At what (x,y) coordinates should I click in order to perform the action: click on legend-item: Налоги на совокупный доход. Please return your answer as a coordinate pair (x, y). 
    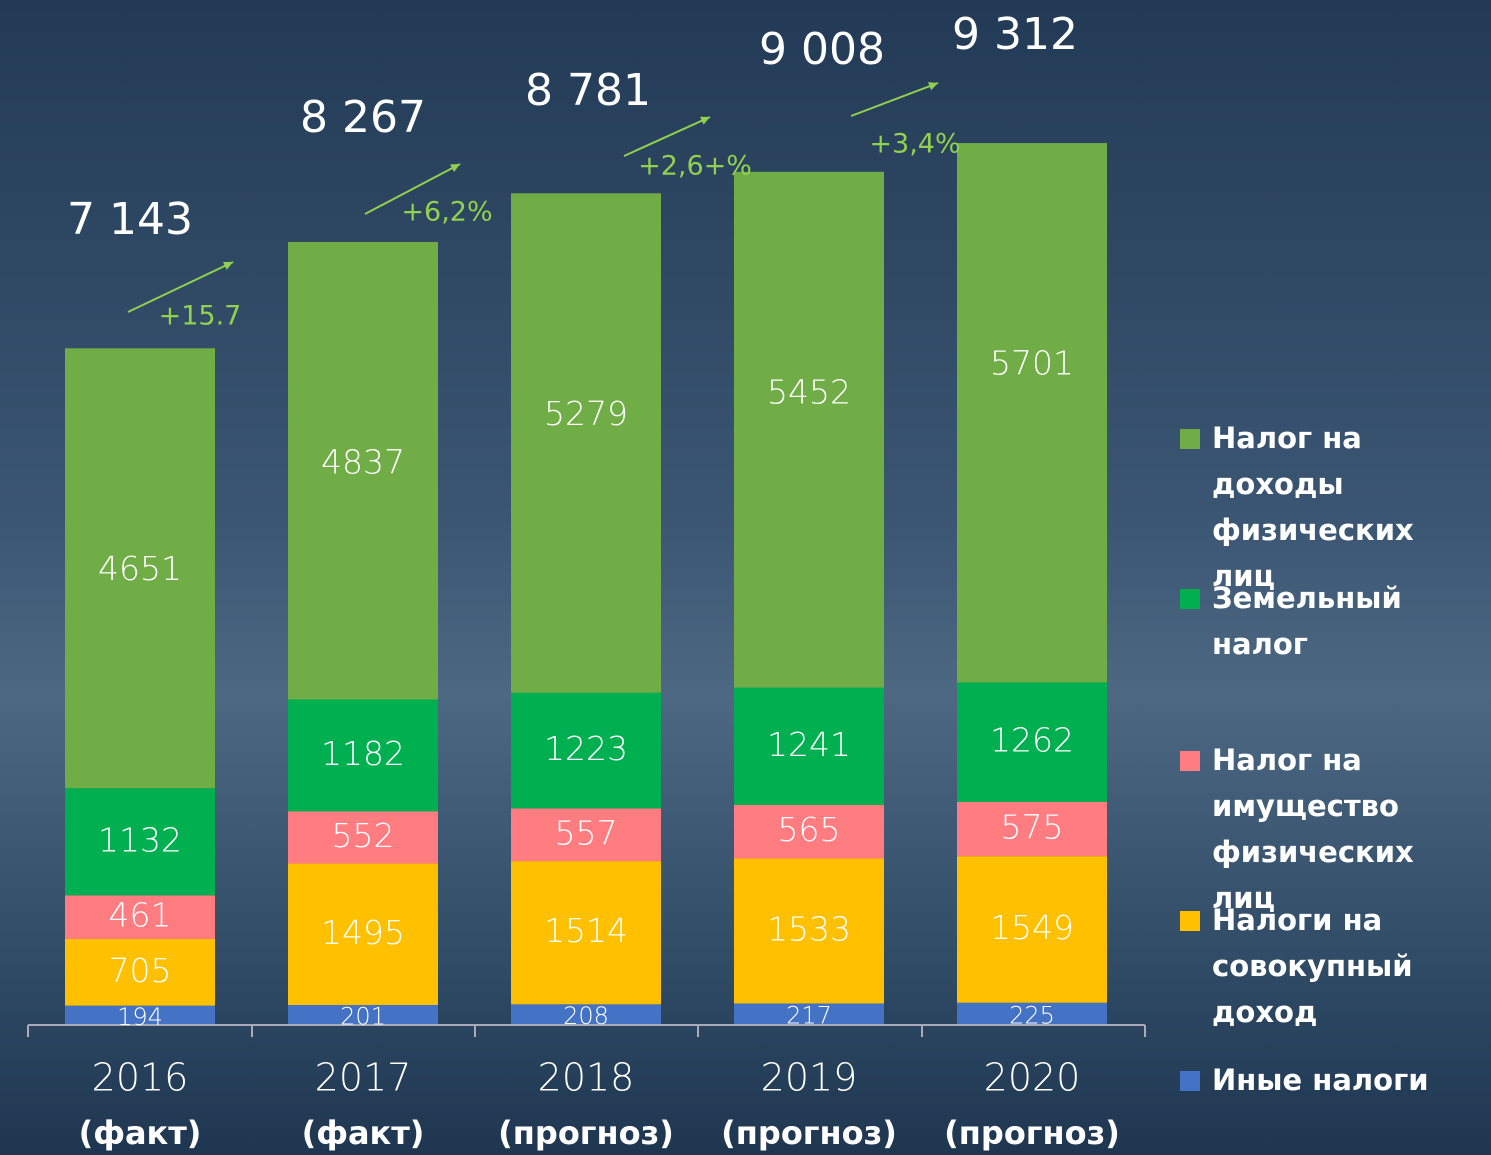
    Looking at the image, I should click on (1330, 966).